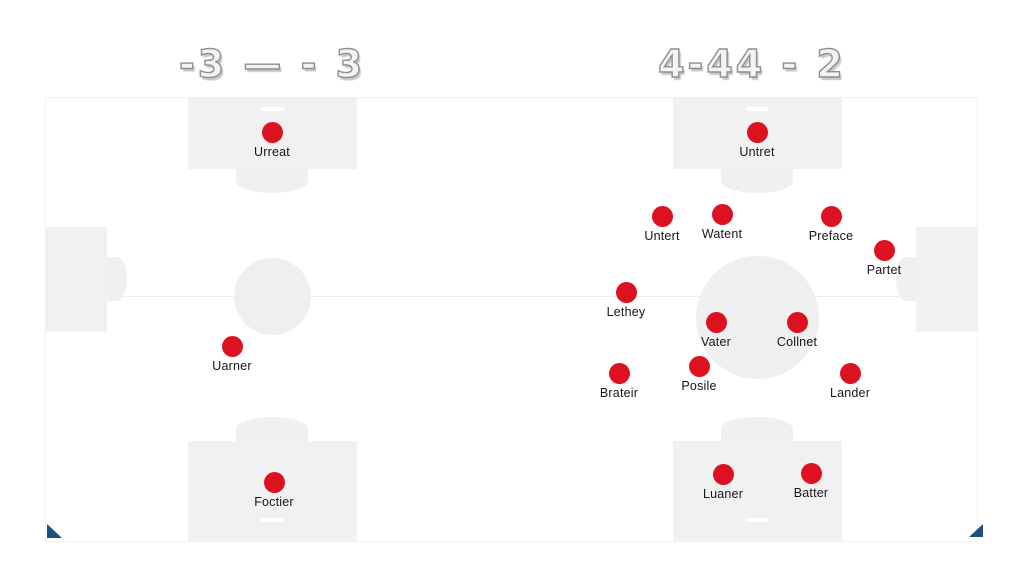  I want to click on player-name: Collnet, so click(797, 342).